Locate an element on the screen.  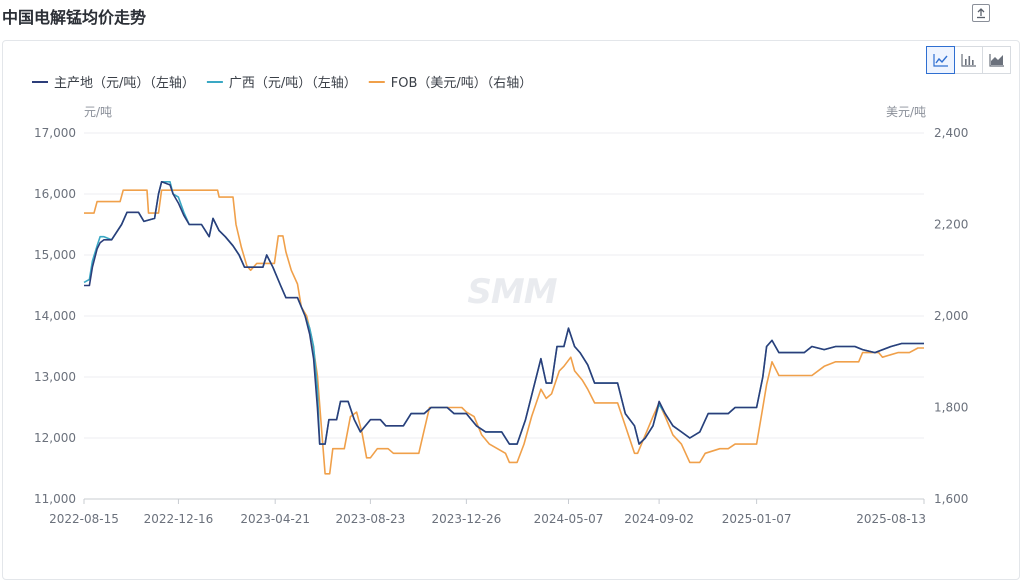
bar-view-button is located at coordinates (968, 60).